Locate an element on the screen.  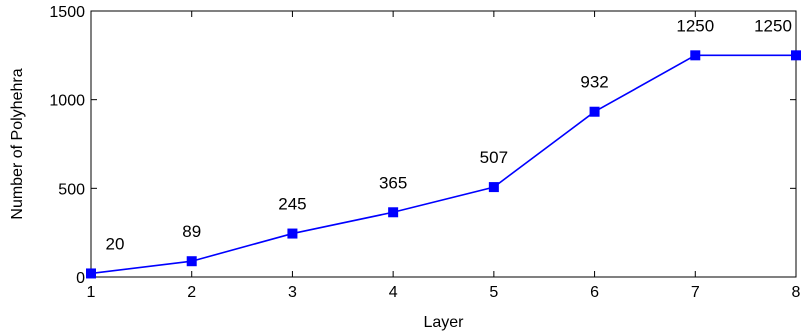
x-axis-title: Layer is located at coordinates (443, 322).